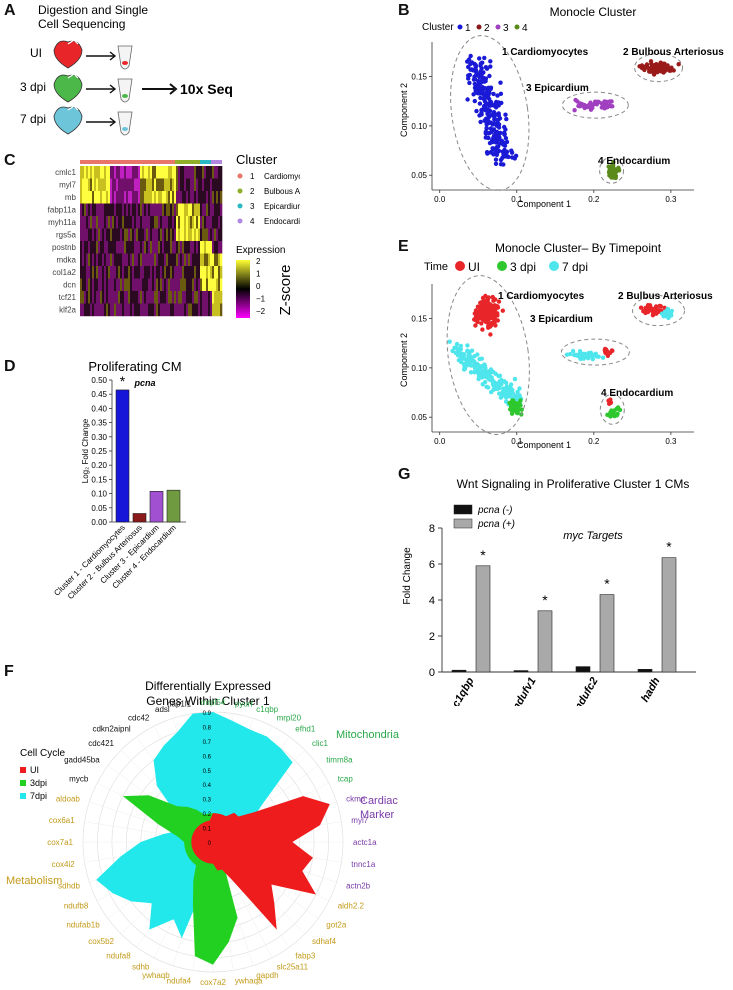 This screenshot has width=733, height=990. What do you see at coordinates (249, 980) in the screenshot?
I see `gene-label: ywhaqa` at bounding box center [249, 980].